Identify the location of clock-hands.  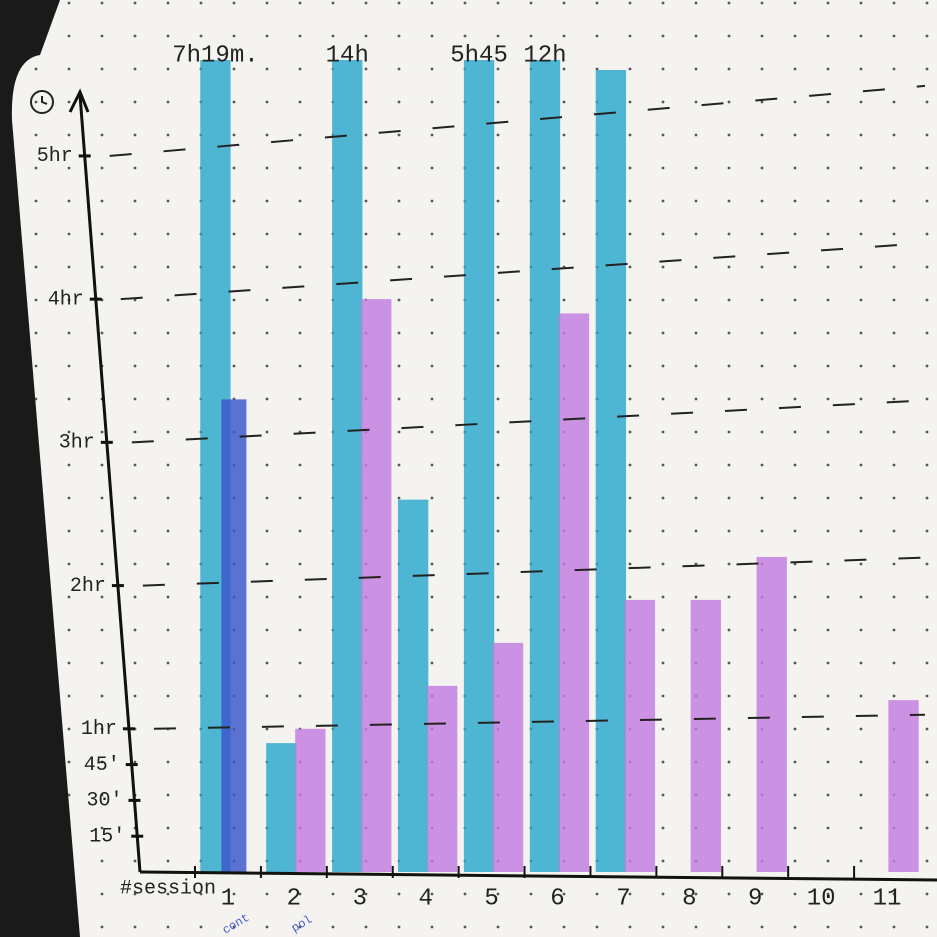
(44, 100).